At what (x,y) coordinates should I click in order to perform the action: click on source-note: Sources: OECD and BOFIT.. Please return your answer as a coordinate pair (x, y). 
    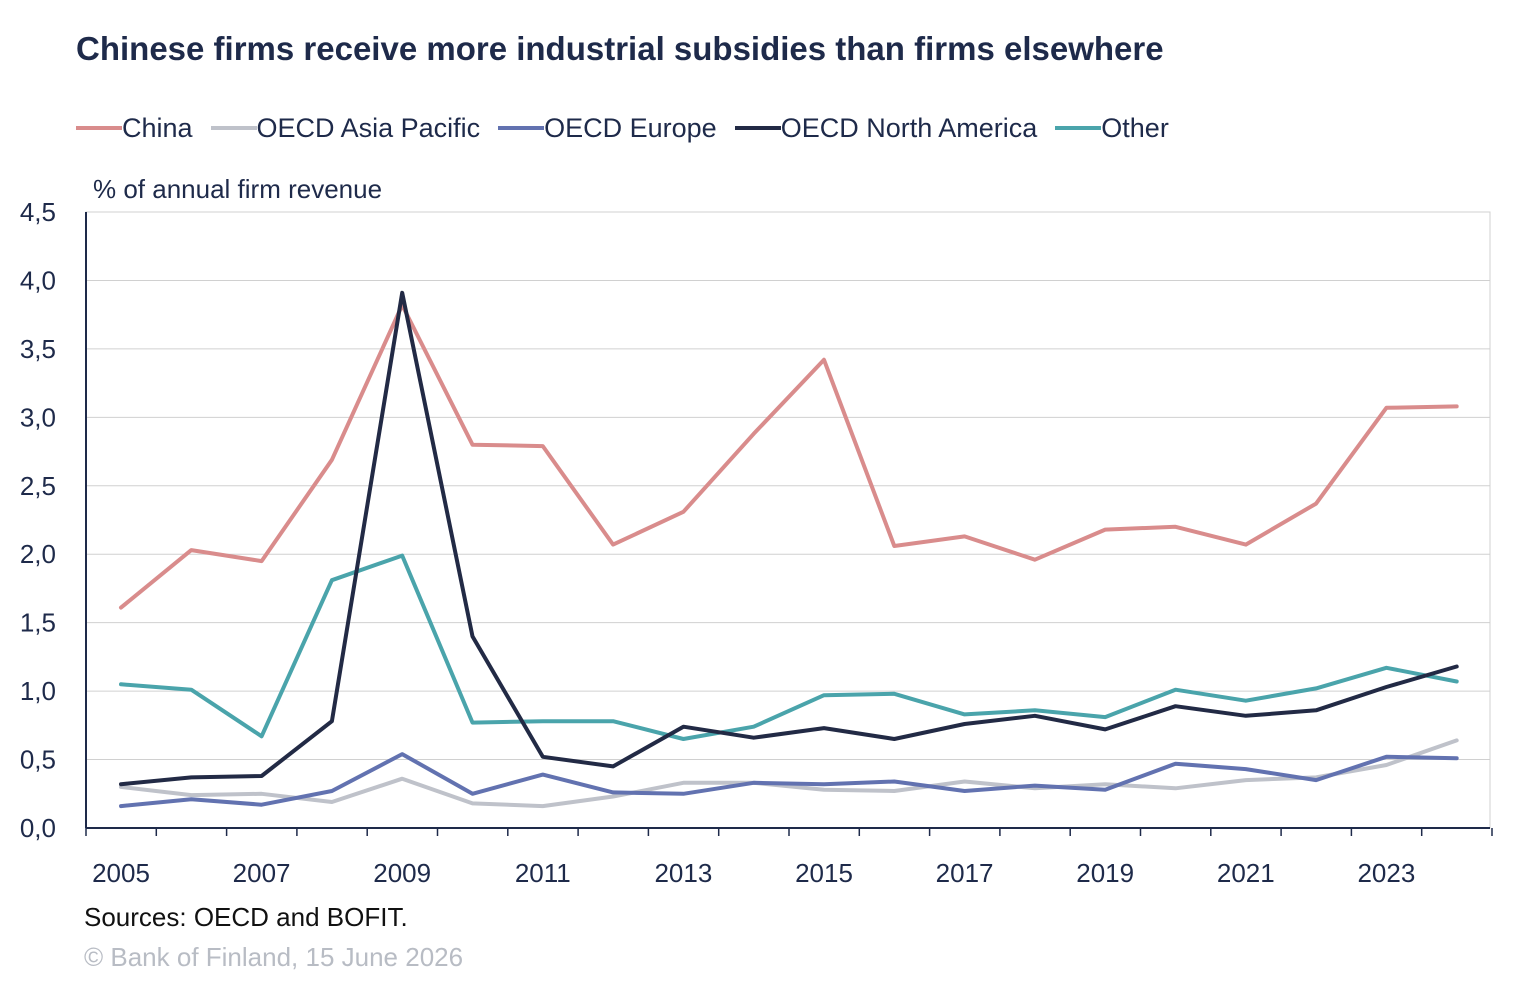
    Looking at the image, I should click on (246, 917).